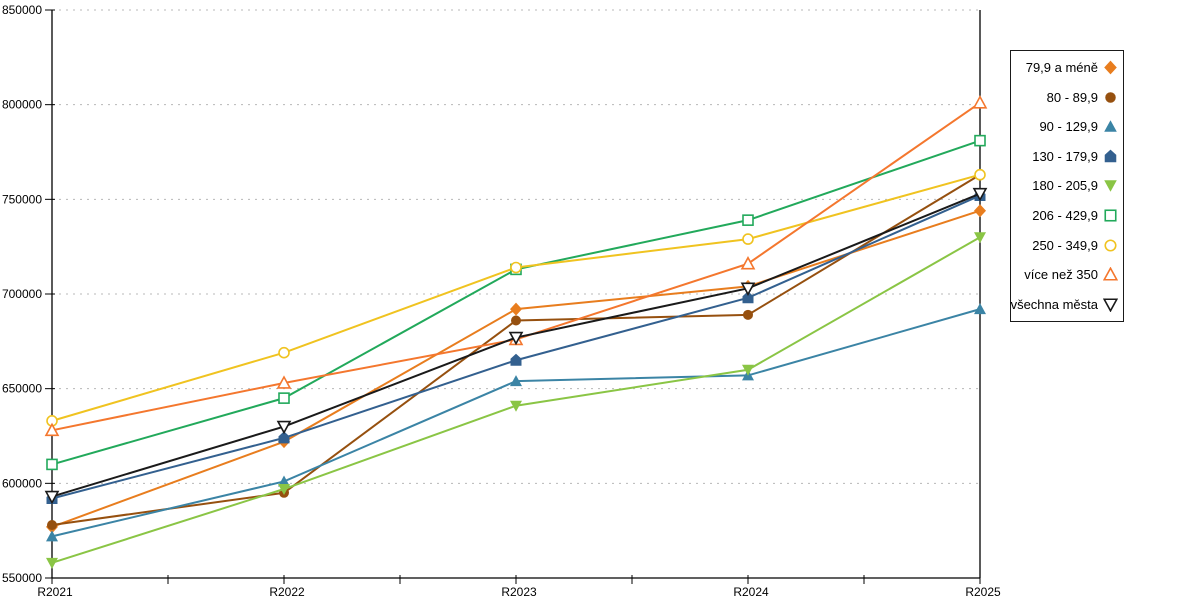 The image size is (1200, 600). Describe the element at coordinates (22, 578) in the screenshot. I see `y-tick-label: 550000` at that location.